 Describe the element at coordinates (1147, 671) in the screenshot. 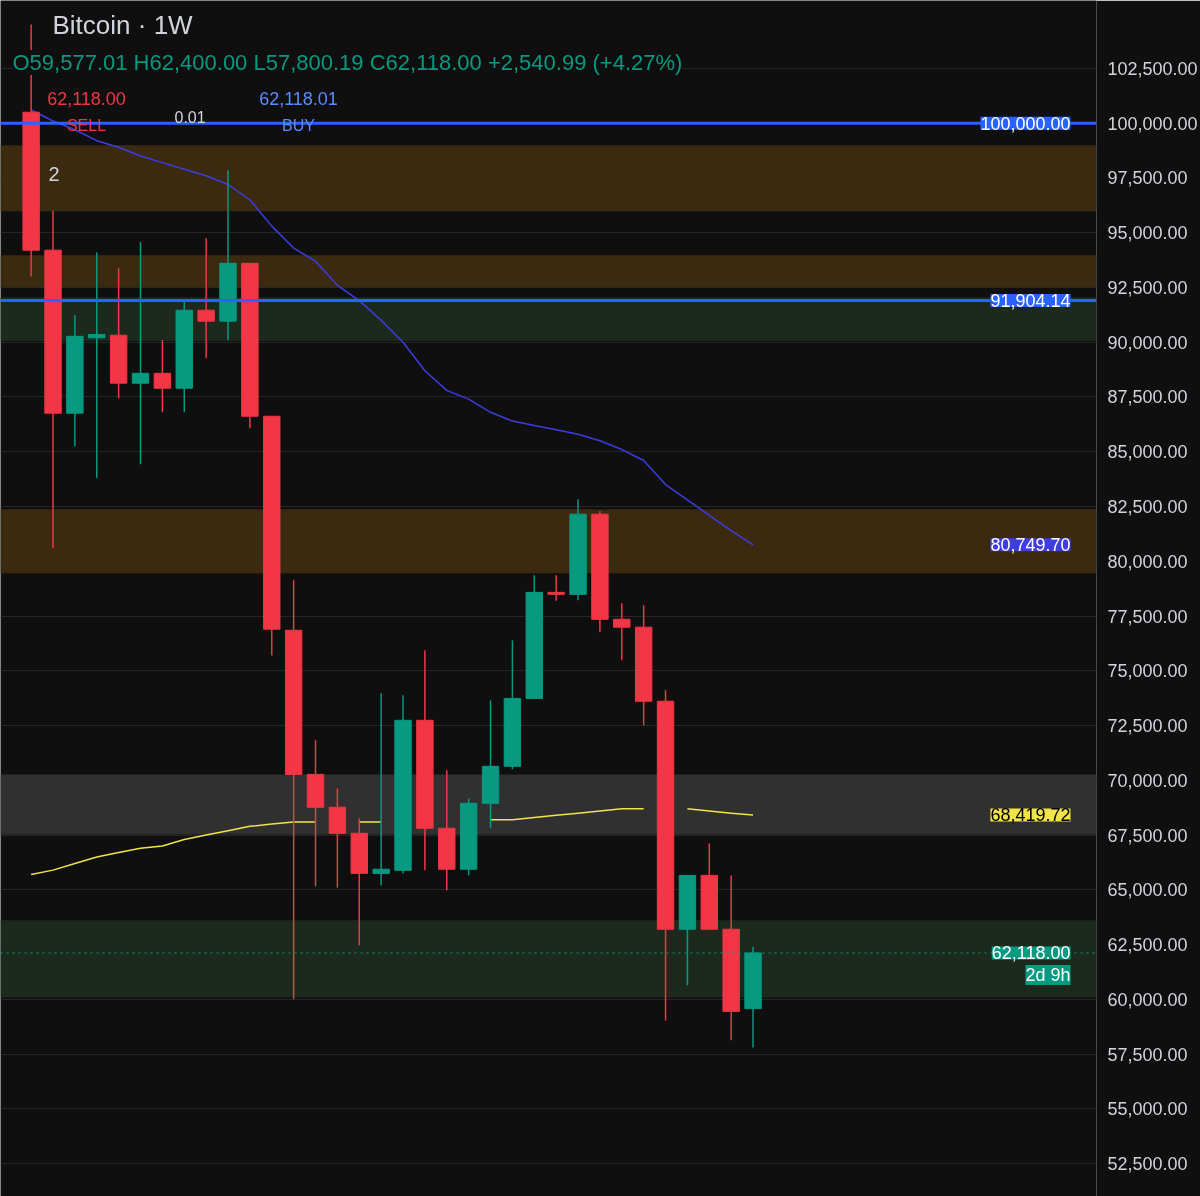

I see `y-tick-label: 75,000.00` at that location.